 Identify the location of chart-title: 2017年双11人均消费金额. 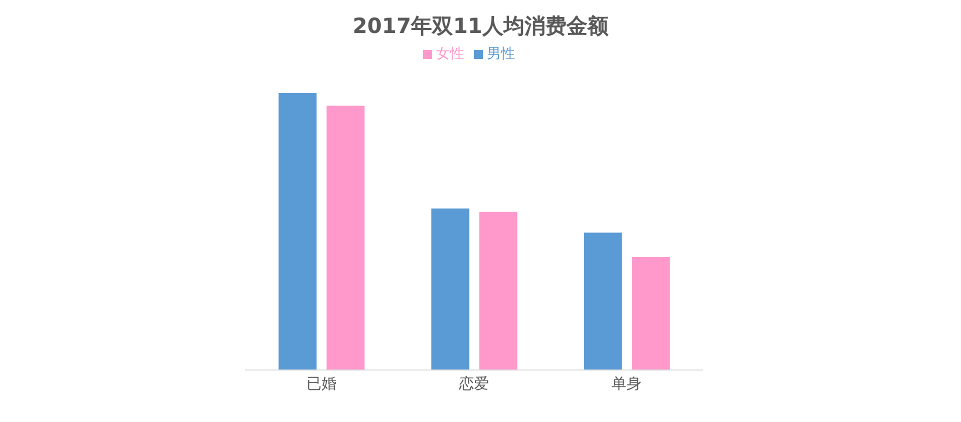
(481, 26).